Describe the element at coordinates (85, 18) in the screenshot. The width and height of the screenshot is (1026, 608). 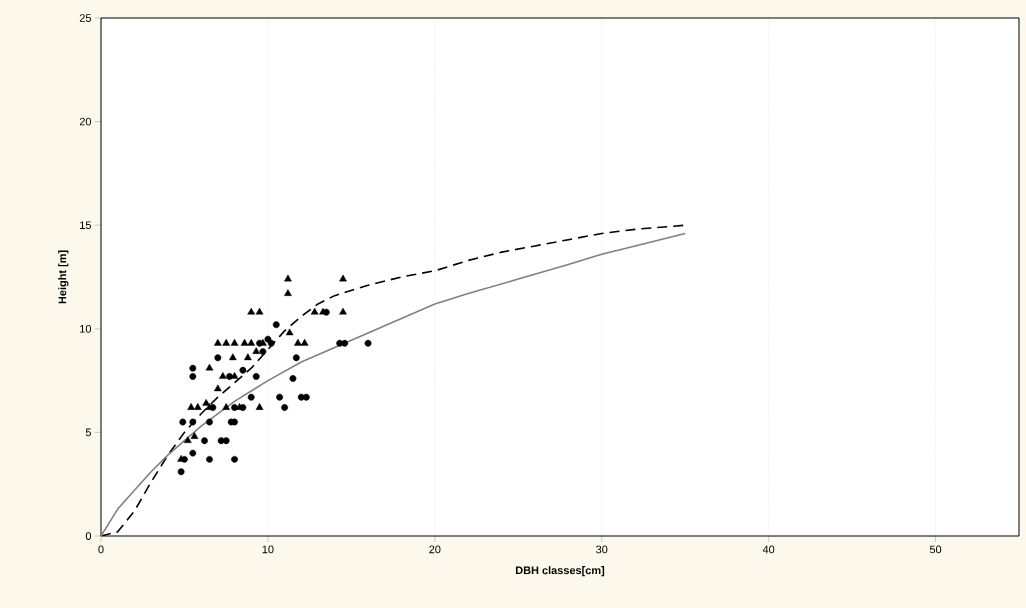
I see `y-tick-label: 25` at that location.